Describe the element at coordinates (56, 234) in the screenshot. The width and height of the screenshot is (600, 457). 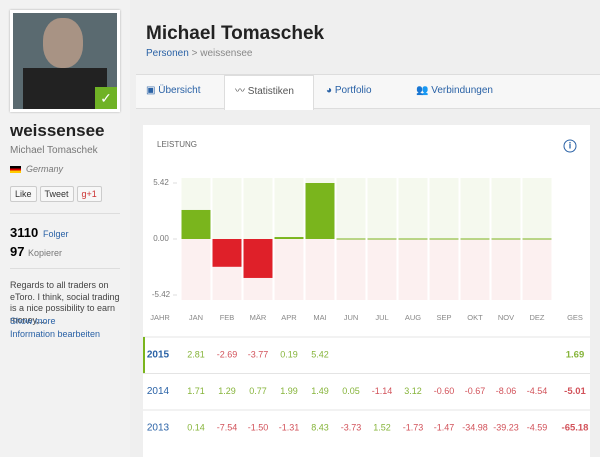
I see `followers-label: Folger` at that location.